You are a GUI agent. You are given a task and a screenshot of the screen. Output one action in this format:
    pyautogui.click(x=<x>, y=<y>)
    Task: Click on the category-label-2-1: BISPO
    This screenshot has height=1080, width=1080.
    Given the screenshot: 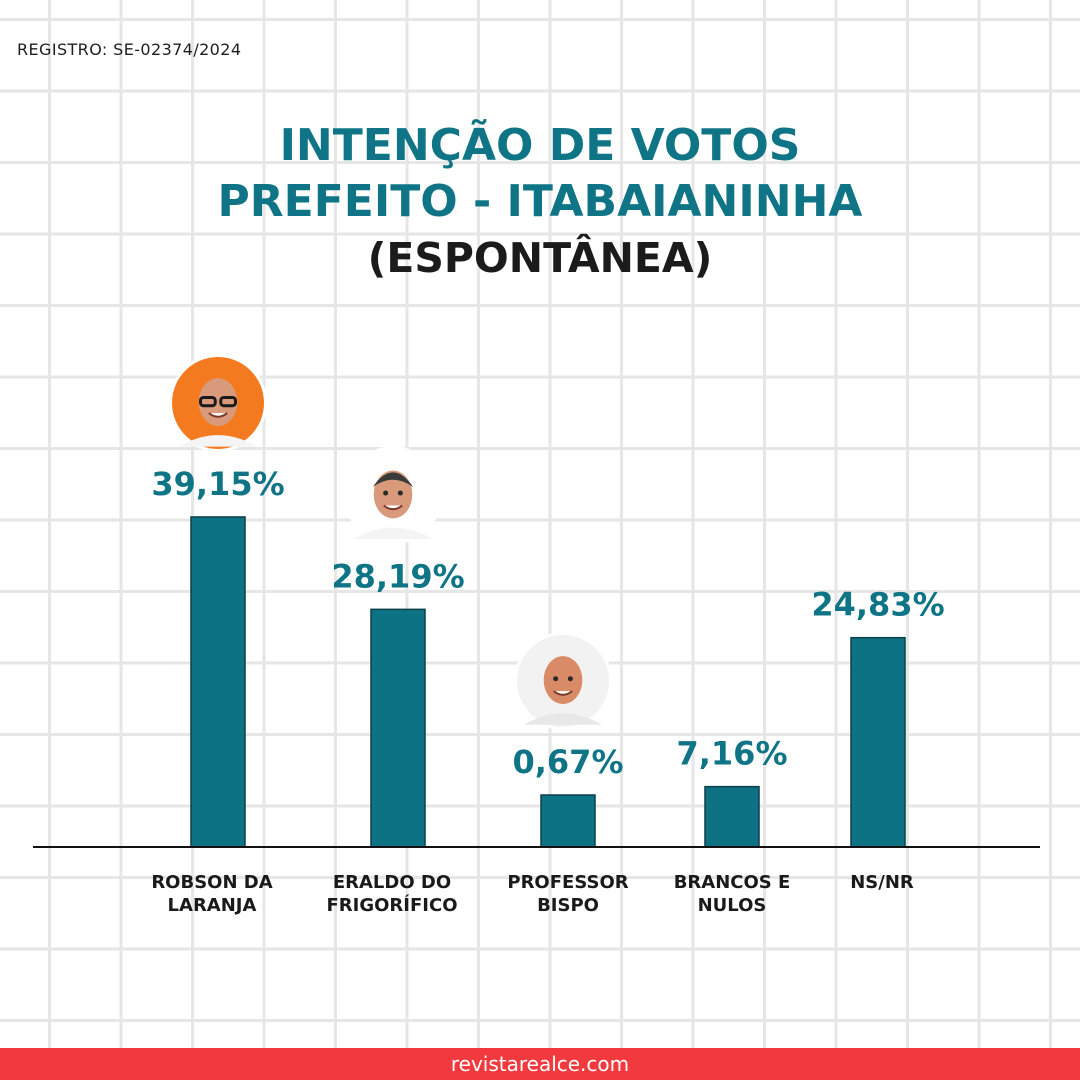 What is the action you would take?
    pyautogui.click(x=568, y=905)
    